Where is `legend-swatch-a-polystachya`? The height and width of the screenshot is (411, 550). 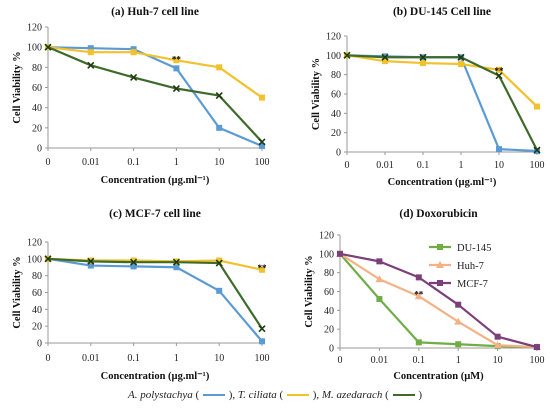
legend-swatch-a-polystachya is located at coordinates (213, 395).